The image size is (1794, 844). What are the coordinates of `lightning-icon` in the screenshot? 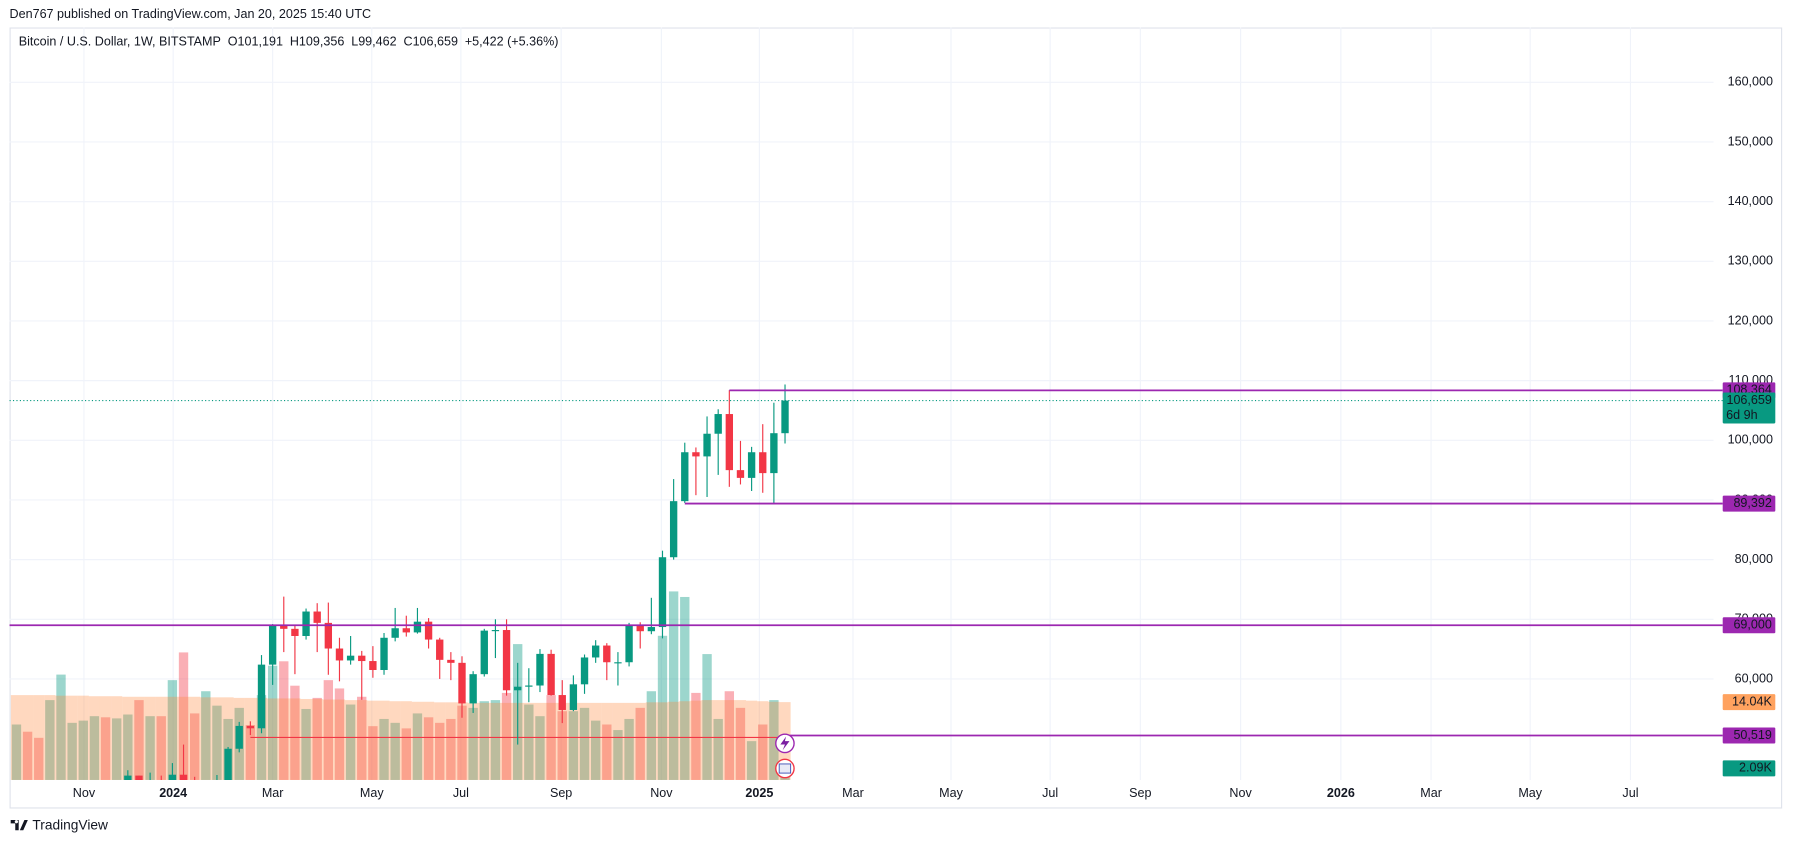 It's located at (785, 743).